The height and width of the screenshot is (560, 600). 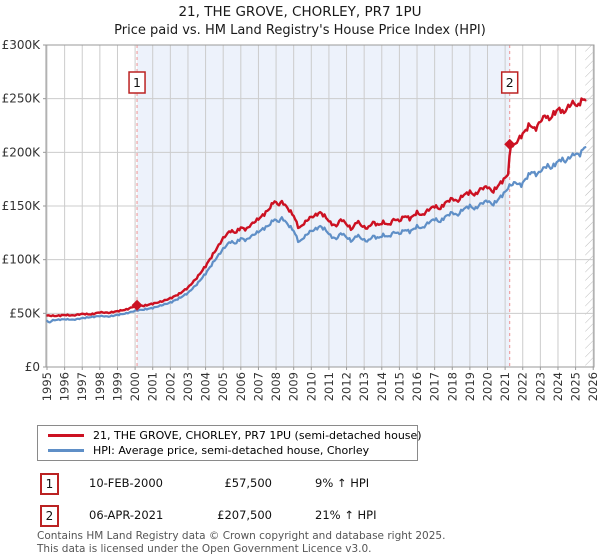 What do you see at coordinates (342, 483) in the screenshot?
I see `sale-1-hpi-note: 9% ↑ HPI` at bounding box center [342, 483].